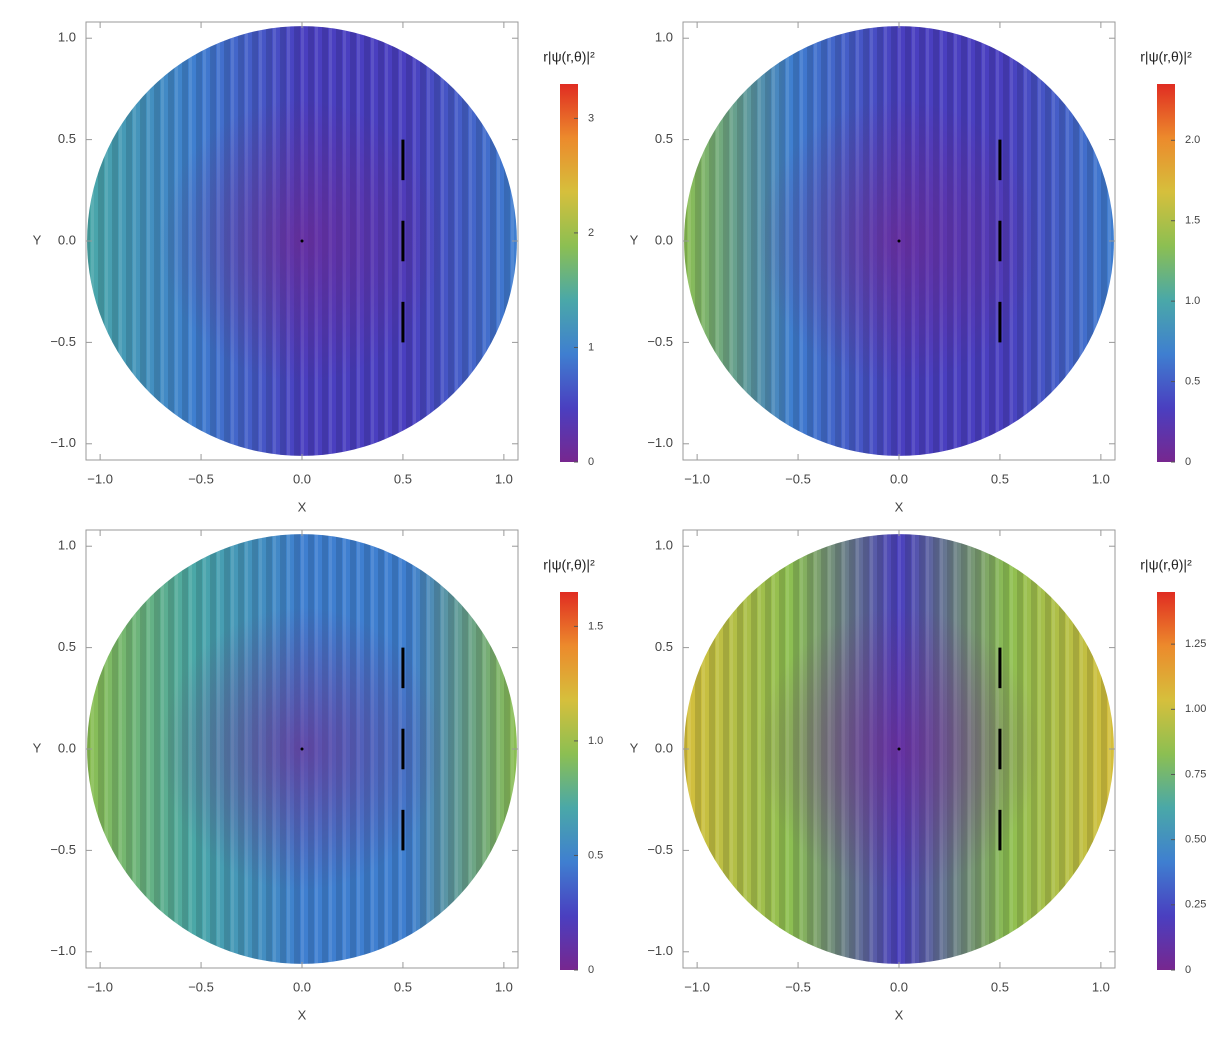 This screenshot has width=1217, height=1038. I want to click on colorbar-tick-label: 3, so click(591, 118).